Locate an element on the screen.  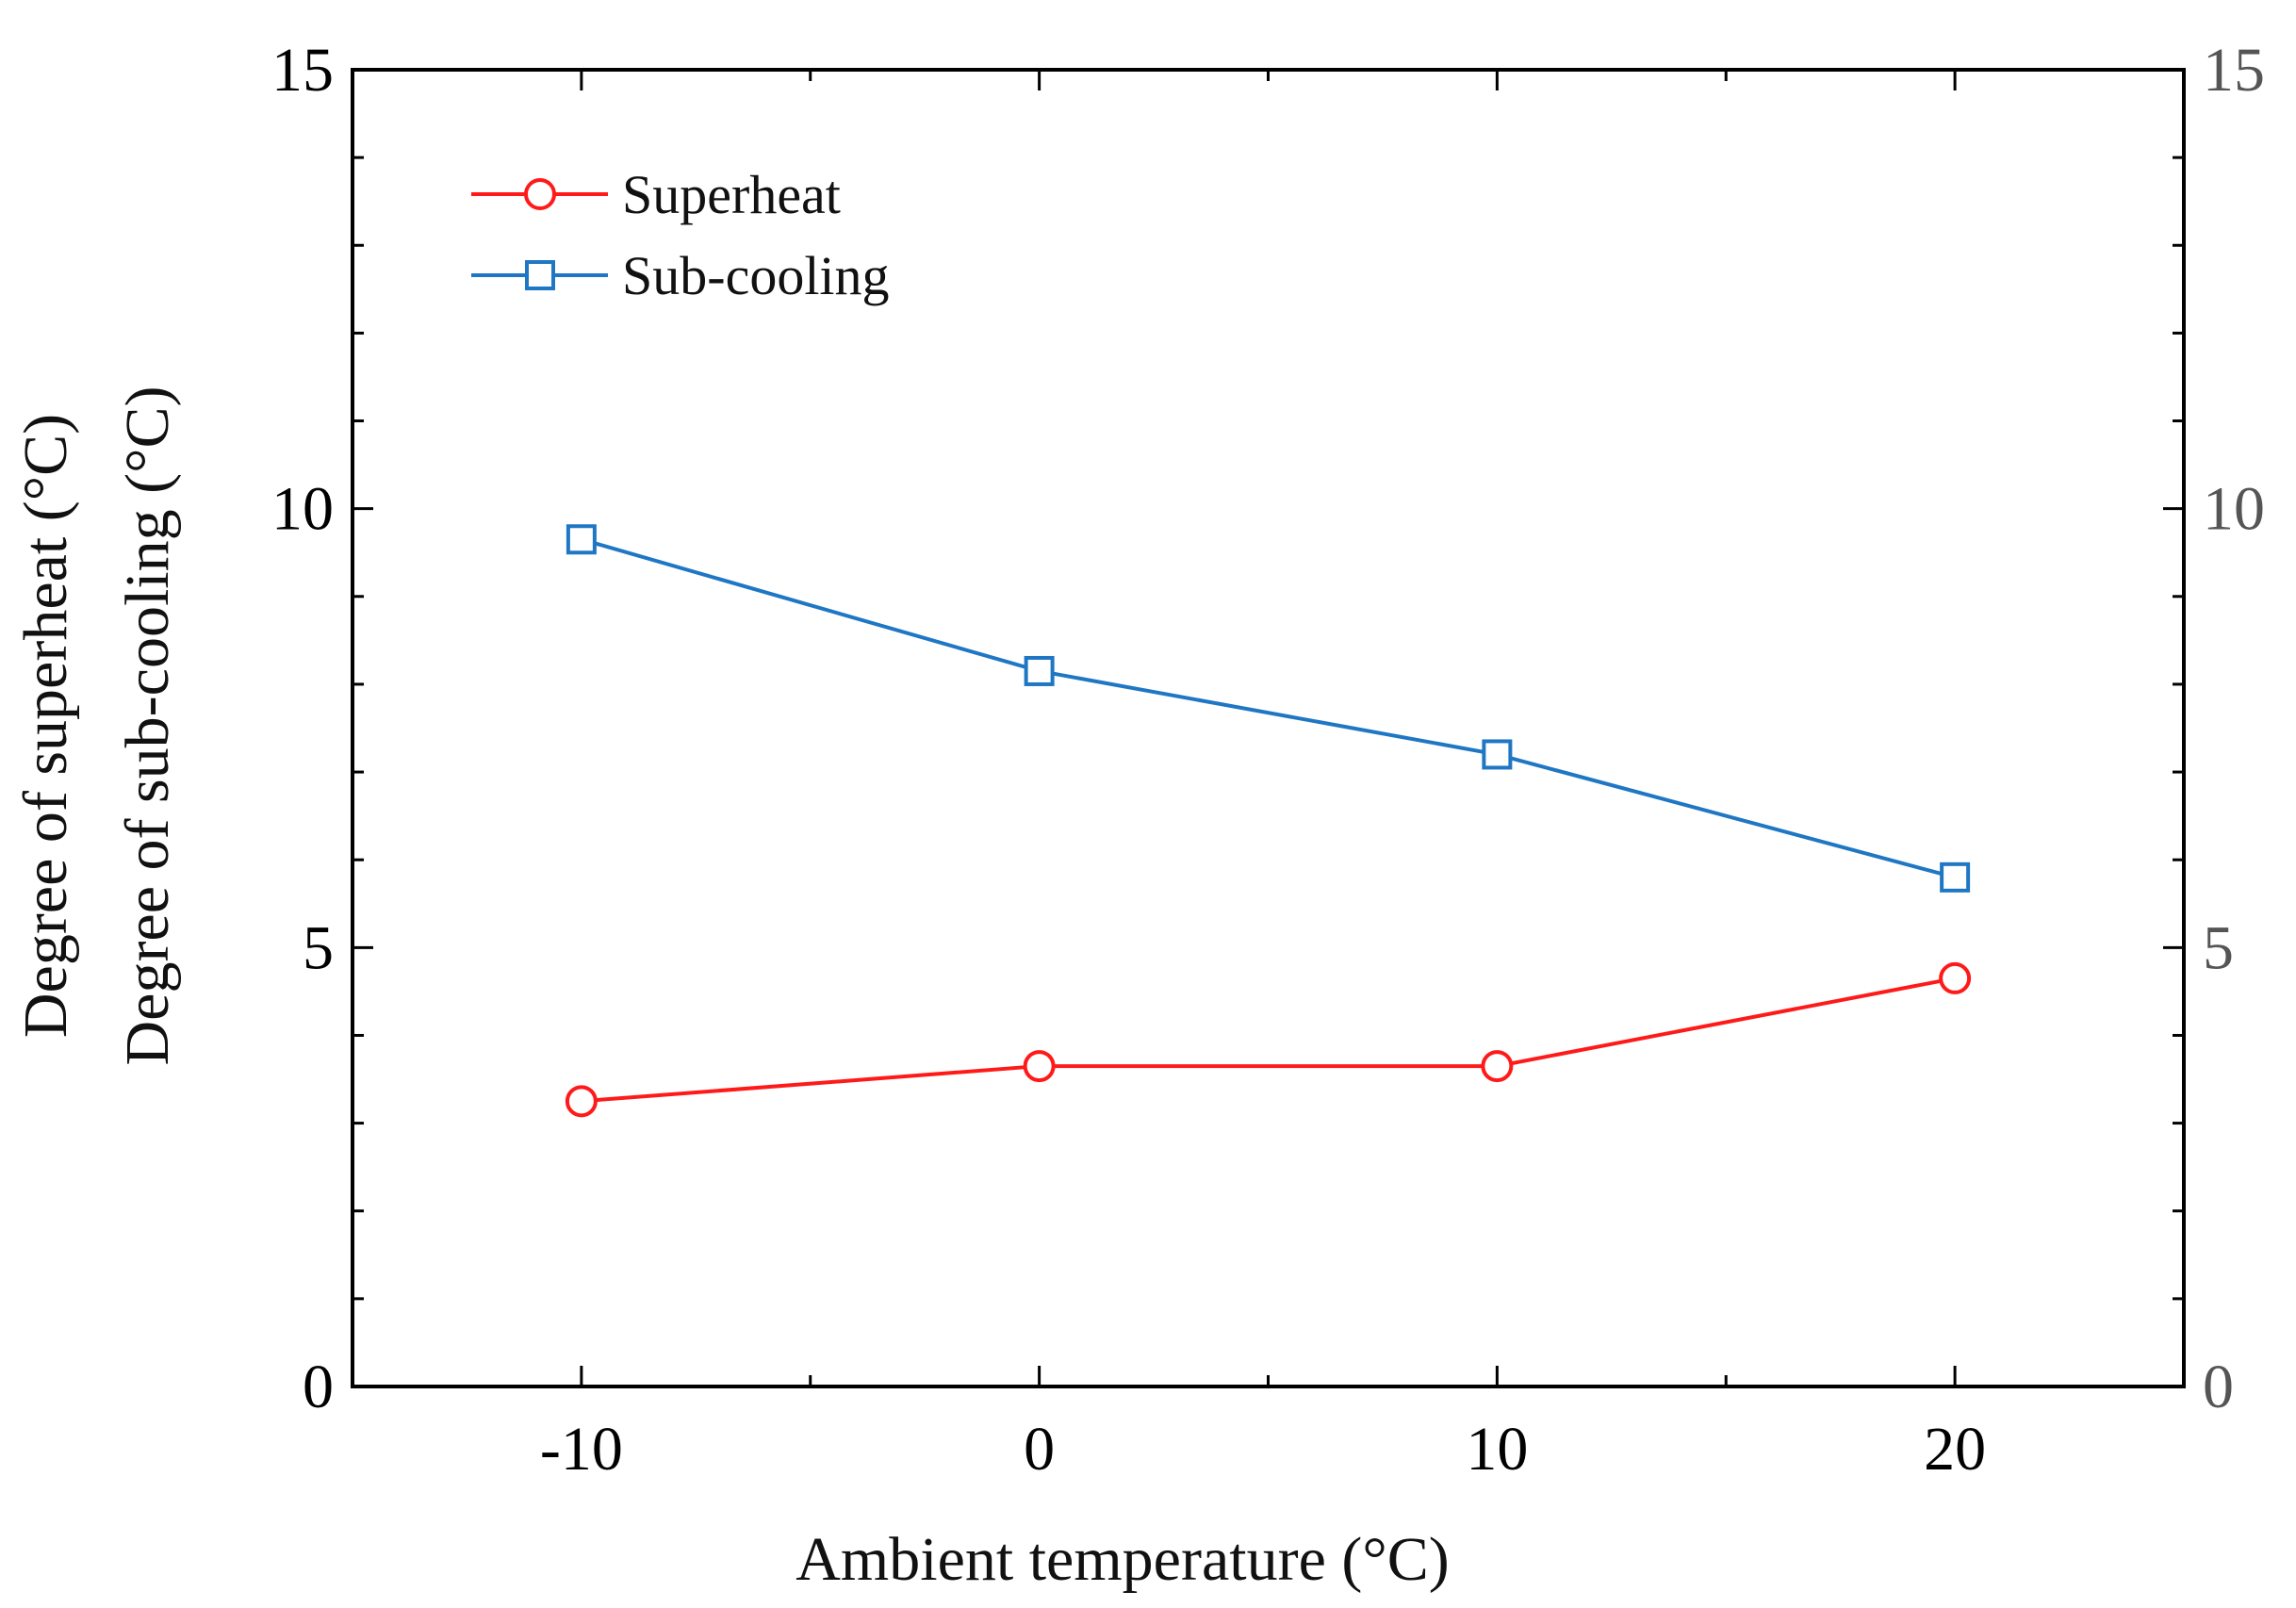
right-tick-label: 0 is located at coordinates (2218, 1387).